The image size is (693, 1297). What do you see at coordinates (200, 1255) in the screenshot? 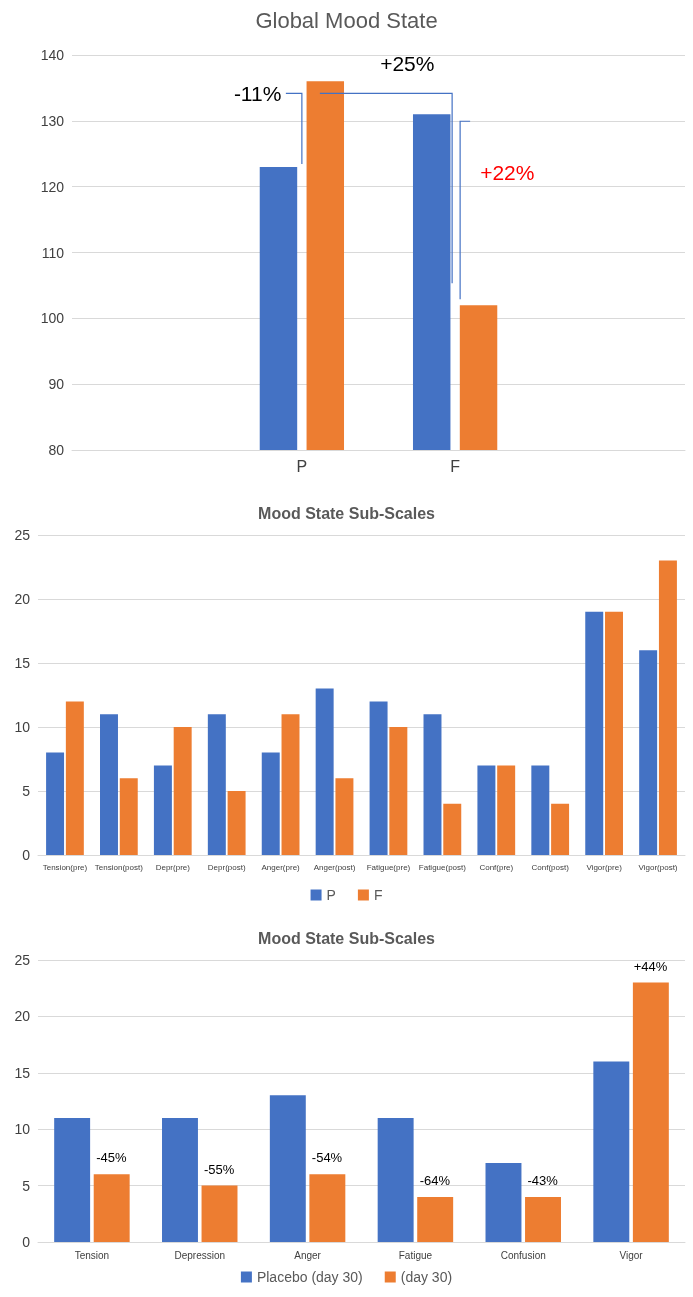
I see `x-tick-label: Depression` at bounding box center [200, 1255].